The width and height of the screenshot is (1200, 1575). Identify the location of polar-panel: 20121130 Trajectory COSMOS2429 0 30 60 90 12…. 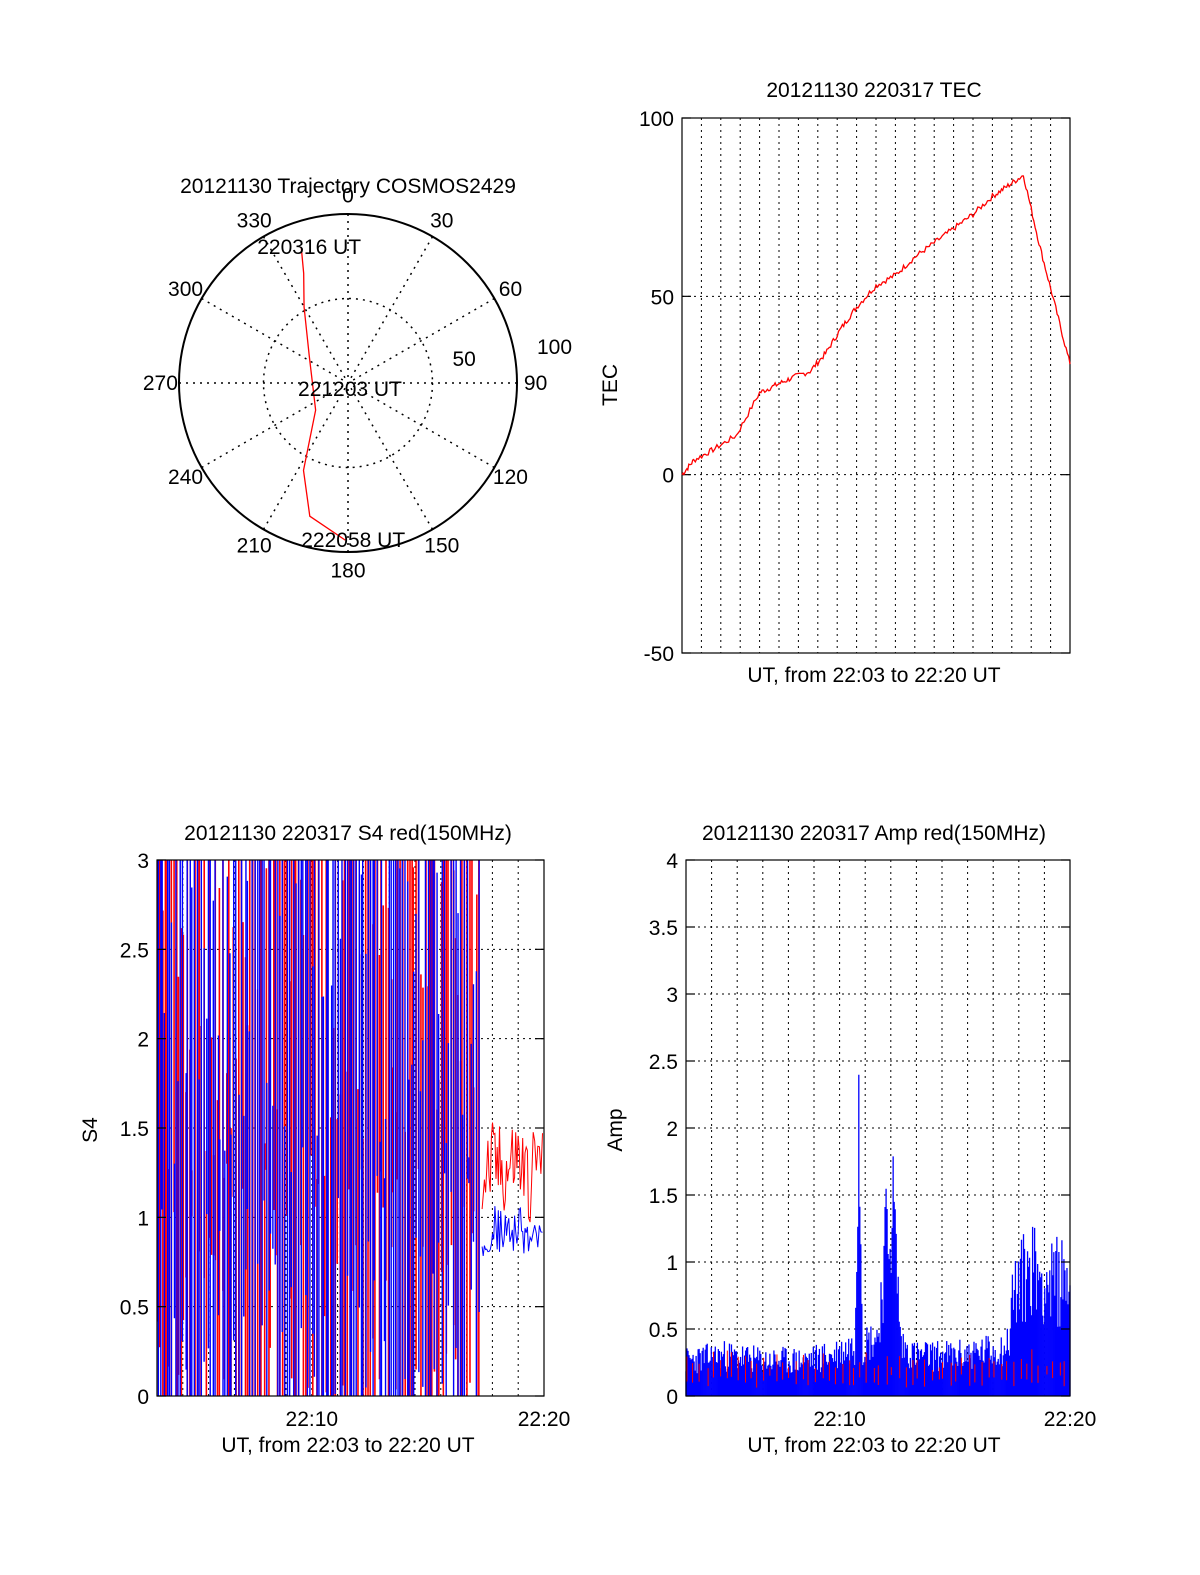
(357, 379).